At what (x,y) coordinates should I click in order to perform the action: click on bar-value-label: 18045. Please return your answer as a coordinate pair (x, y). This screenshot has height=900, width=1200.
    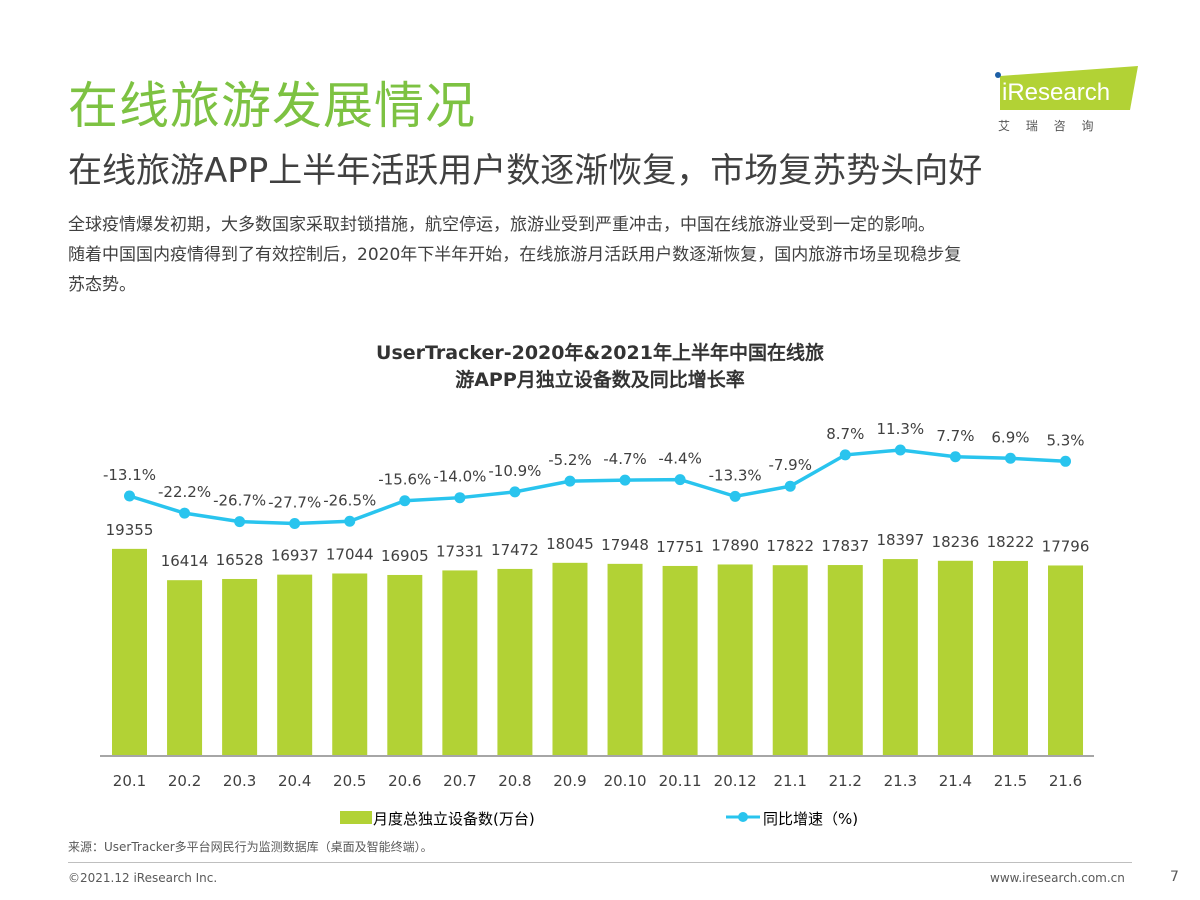
    Looking at the image, I should click on (570, 544).